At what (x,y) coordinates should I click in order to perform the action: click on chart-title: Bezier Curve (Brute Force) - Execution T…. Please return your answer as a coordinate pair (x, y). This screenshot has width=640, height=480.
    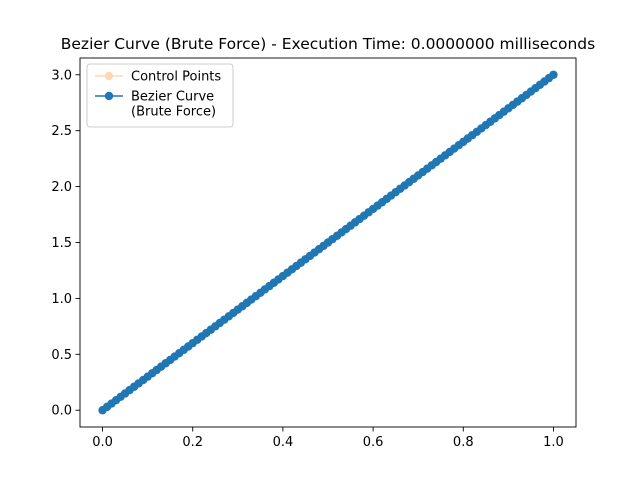
    Looking at the image, I should click on (328, 44).